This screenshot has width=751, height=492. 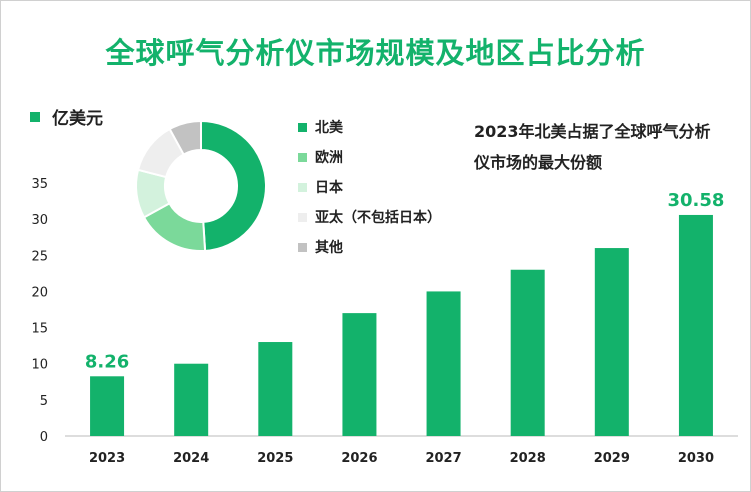 What do you see at coordinates (329, 248) in the screenshot?
I see `legend-label: 其他` at bounding box center [329, 248].